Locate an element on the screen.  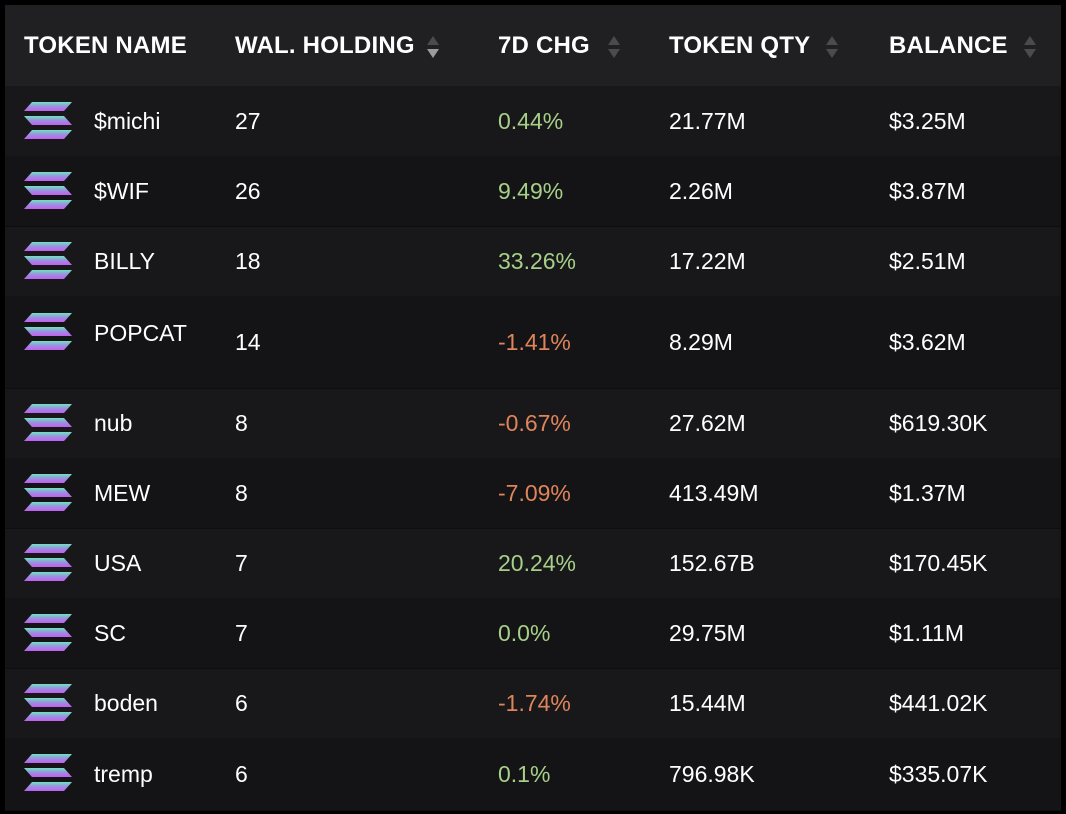
token-qty: 796.98K is located at coordinates (712, 773).